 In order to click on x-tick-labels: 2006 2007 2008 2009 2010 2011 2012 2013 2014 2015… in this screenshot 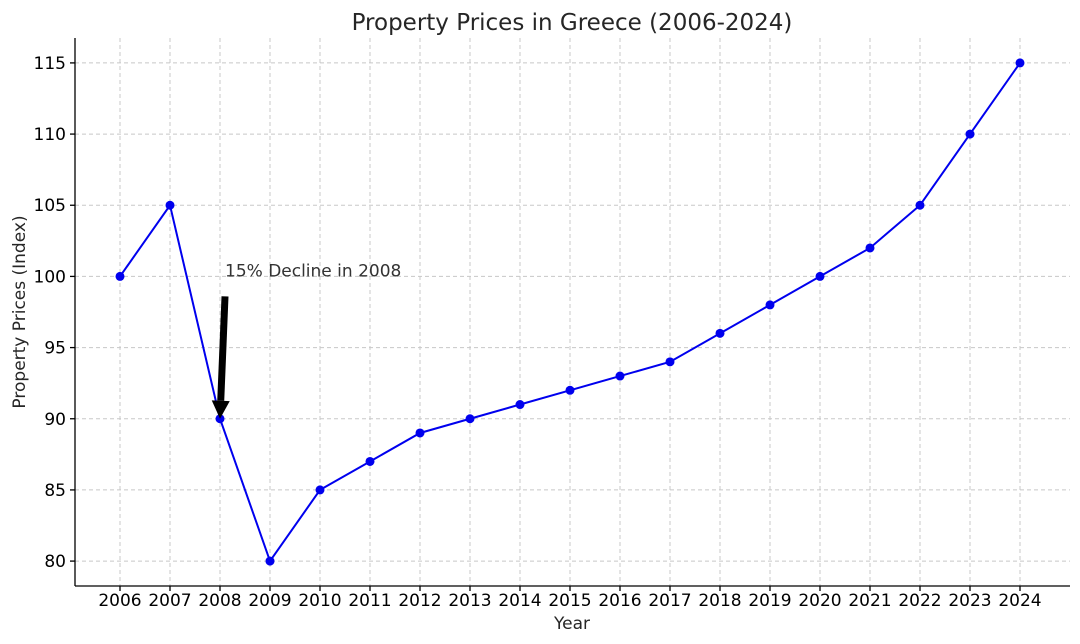, I will do `click(569, 601)`.